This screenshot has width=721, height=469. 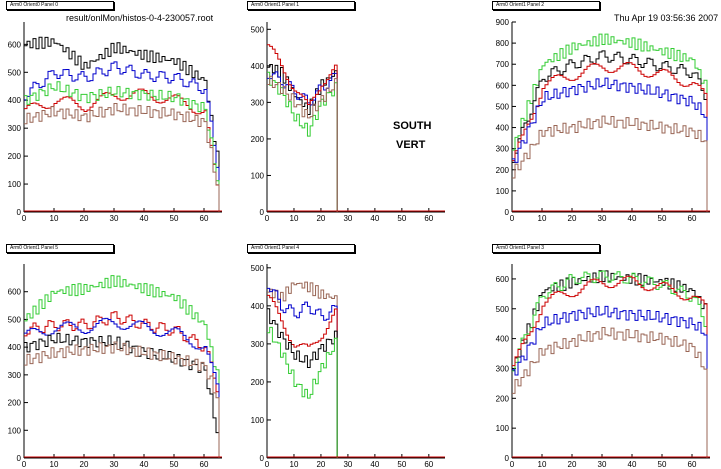 What do you see at coordinates (347, 464) in the screenshot?
I see `x-tick-label-4: 30` at bounding box center [347, 464].